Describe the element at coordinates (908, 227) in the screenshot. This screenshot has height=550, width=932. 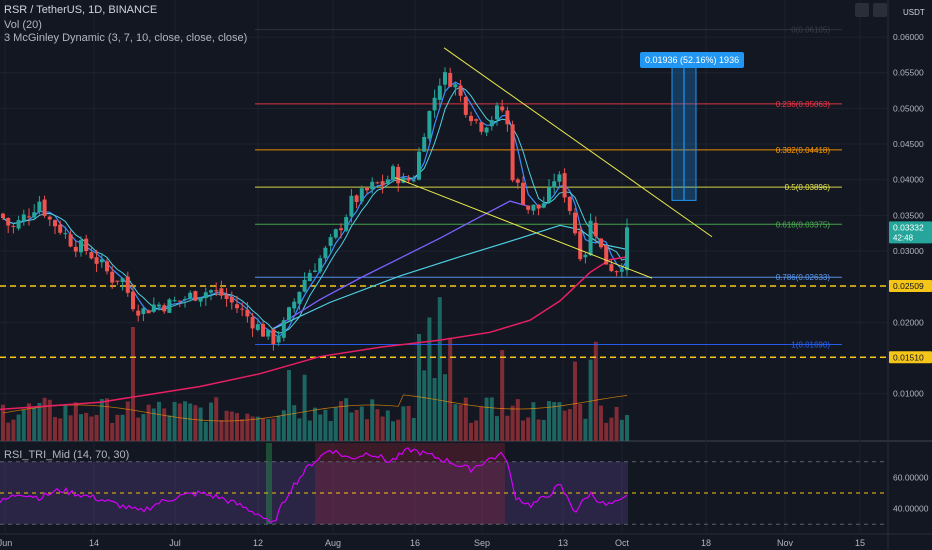
I see `price-axis-label-text: 0.03332` at that location.